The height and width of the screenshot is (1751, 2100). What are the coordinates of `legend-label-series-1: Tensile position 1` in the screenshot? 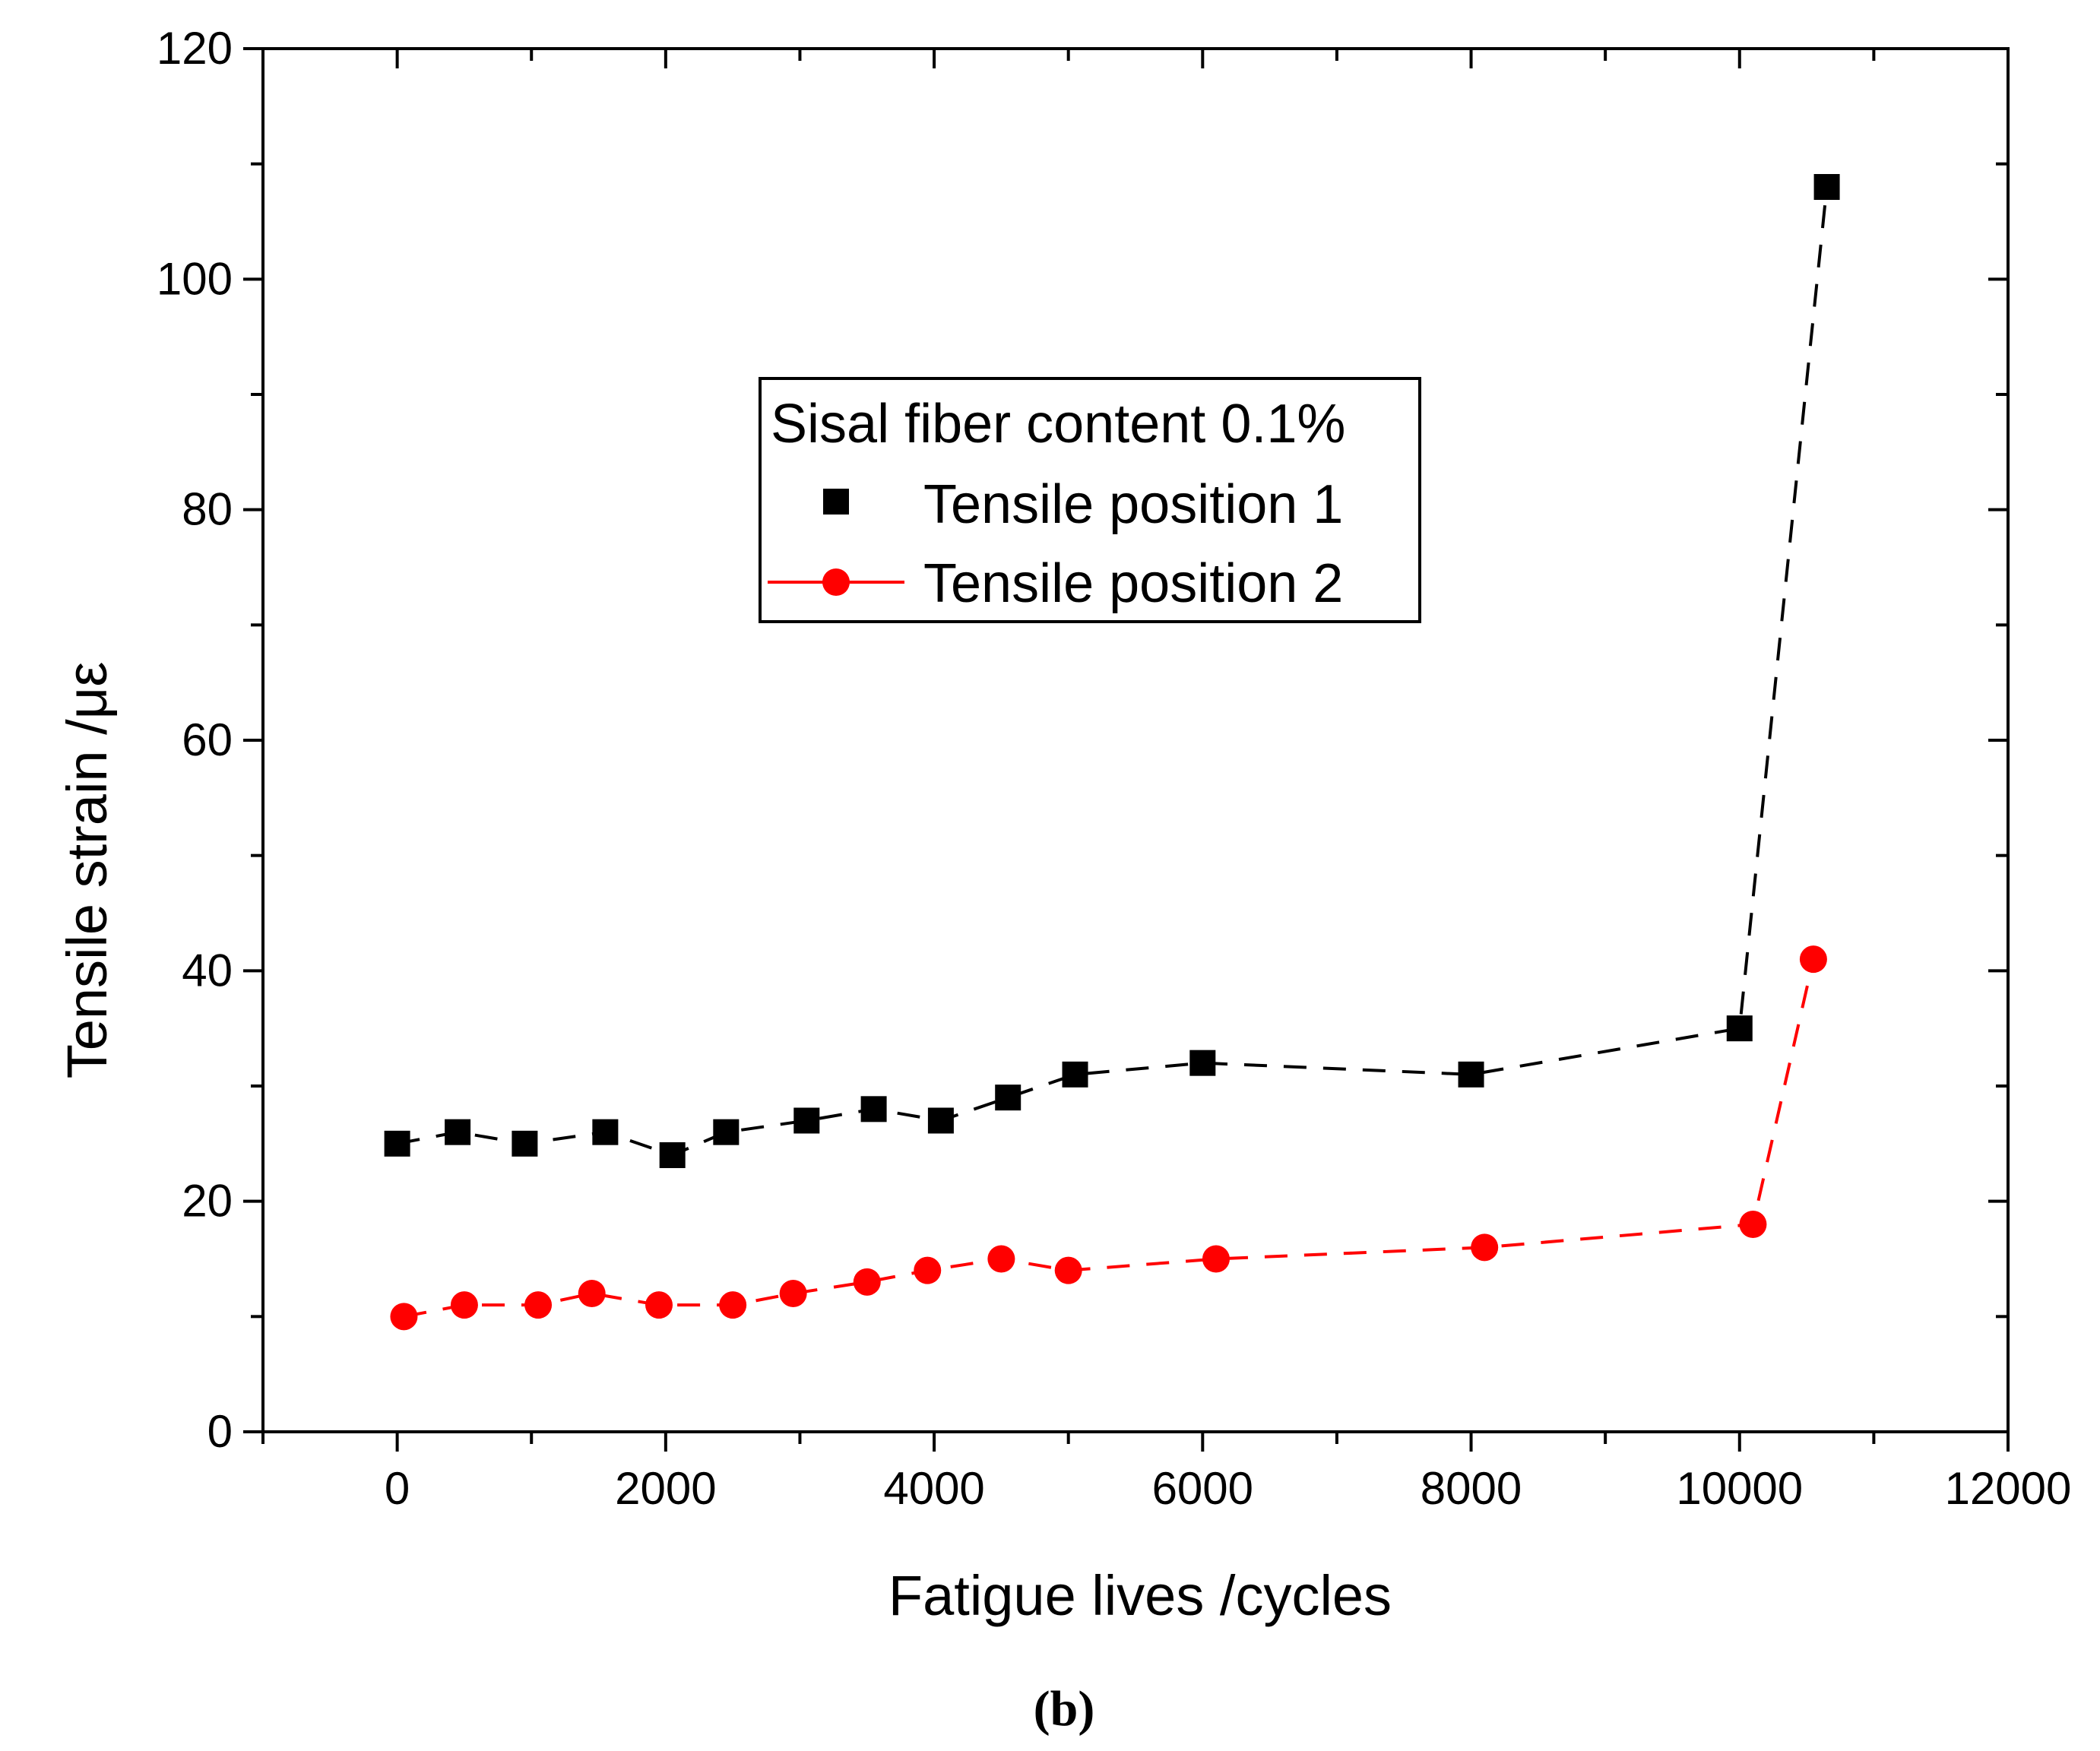 It's located at (1133, 504).